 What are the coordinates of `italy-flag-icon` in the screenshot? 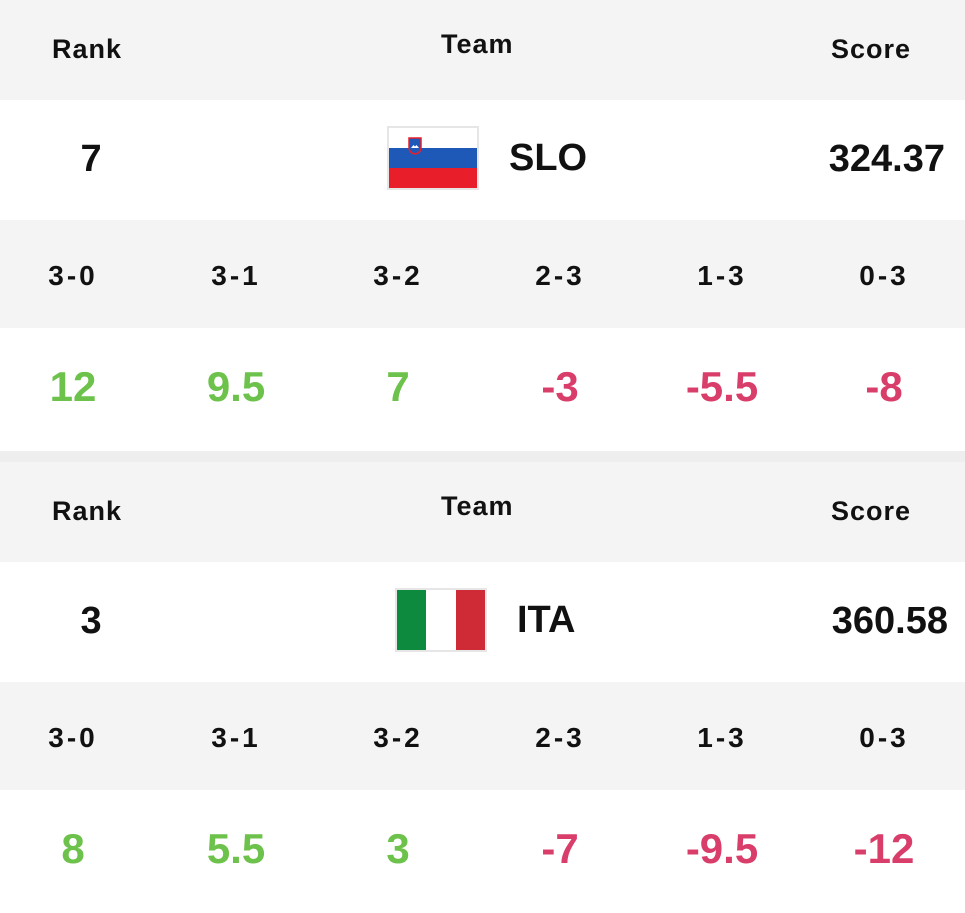 It's located at (441, 620).